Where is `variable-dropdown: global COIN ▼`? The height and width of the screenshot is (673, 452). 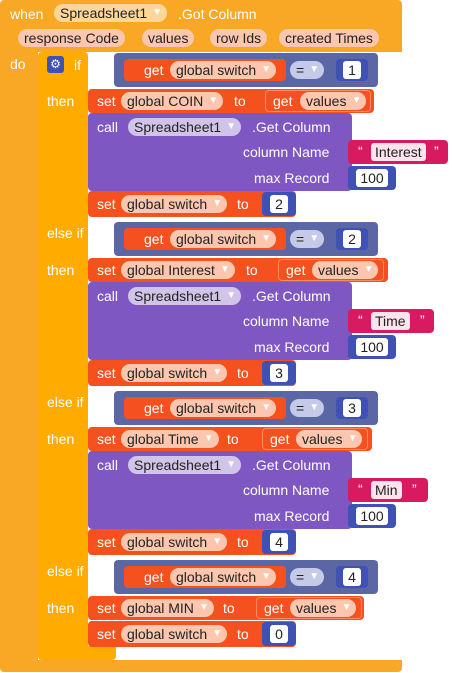 variable-dropdown: global COIN ▼ is located at coordinates (172, 101).